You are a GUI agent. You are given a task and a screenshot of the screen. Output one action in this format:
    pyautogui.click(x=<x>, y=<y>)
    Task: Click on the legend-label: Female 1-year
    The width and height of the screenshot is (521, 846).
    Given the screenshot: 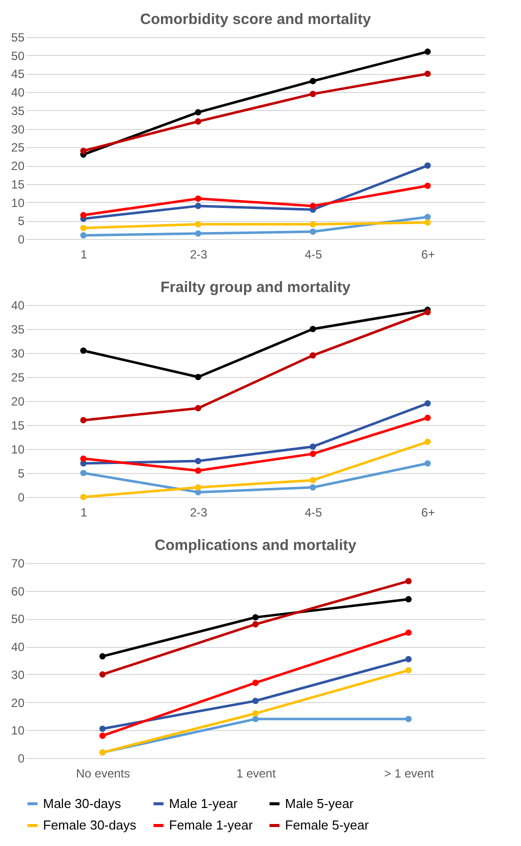 What is the action you would take?
    pyautogui.click(x=211, y=825)
    